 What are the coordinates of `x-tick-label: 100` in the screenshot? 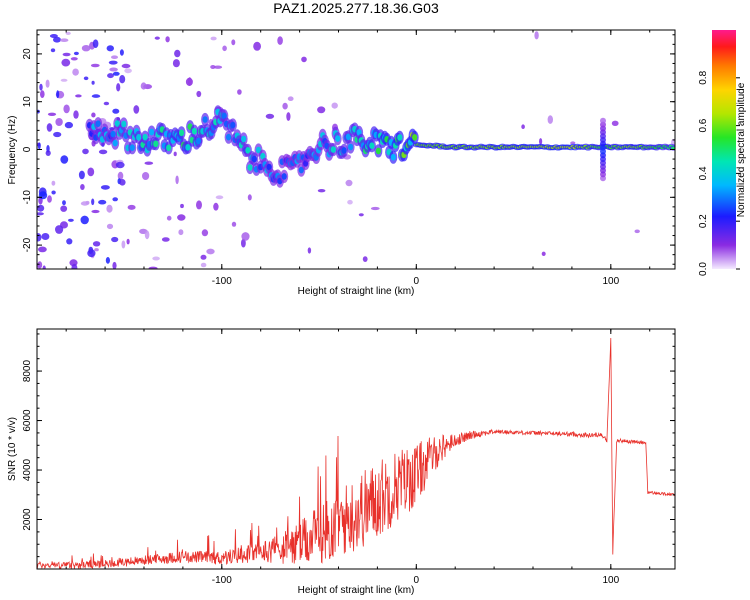 It's located at (610, 281).